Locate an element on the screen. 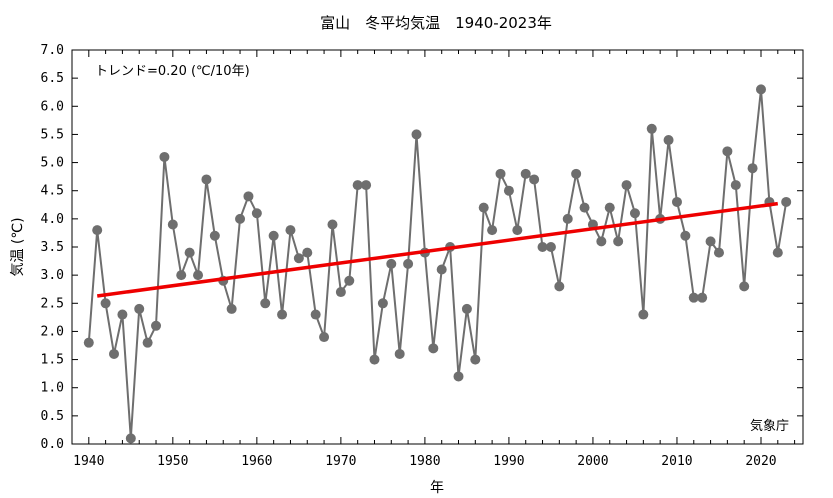 This screenshot has width=833, height=498. x-tick-label: 2000 is located at coordinates (592, 461).